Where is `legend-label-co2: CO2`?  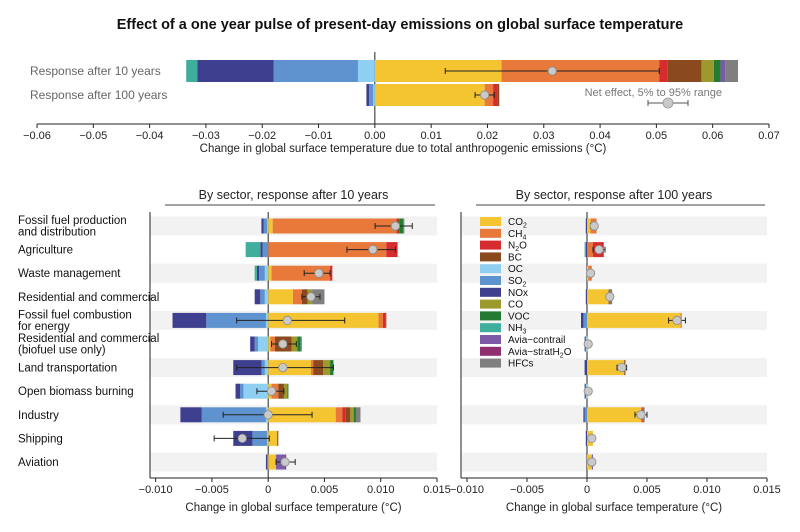
legend-label-co2: CO2 is located at coordinates (517, 223).